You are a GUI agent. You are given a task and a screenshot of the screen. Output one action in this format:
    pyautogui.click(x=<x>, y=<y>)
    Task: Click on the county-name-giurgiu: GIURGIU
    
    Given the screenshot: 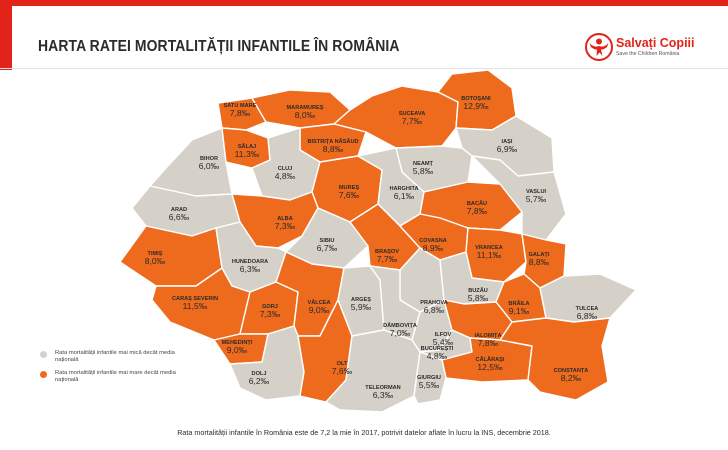 What is the action you would take?
    pyautogui.click(x=429, y=378)
    